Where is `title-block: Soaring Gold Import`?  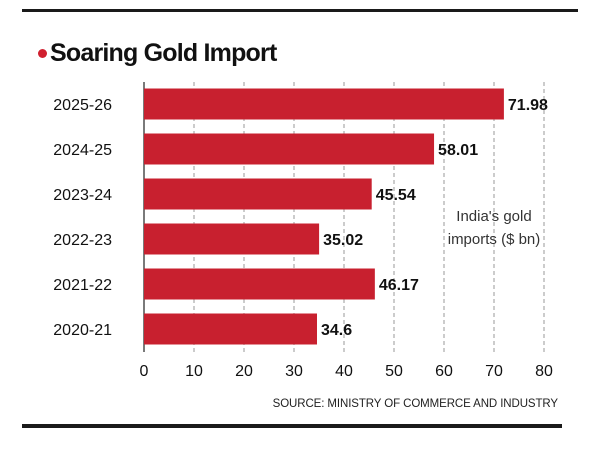
title-block: Soaring Gold Import is located at coordinates (157, 53).